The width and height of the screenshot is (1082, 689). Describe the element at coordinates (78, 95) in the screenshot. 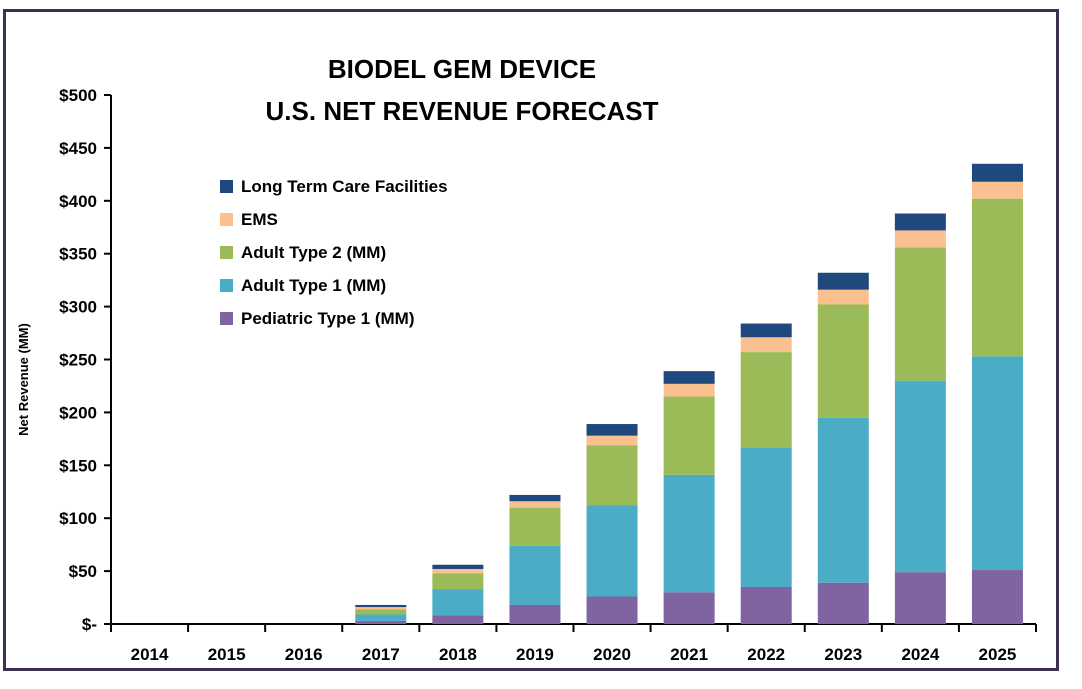

I see `y-tick-label: $500` at that location.